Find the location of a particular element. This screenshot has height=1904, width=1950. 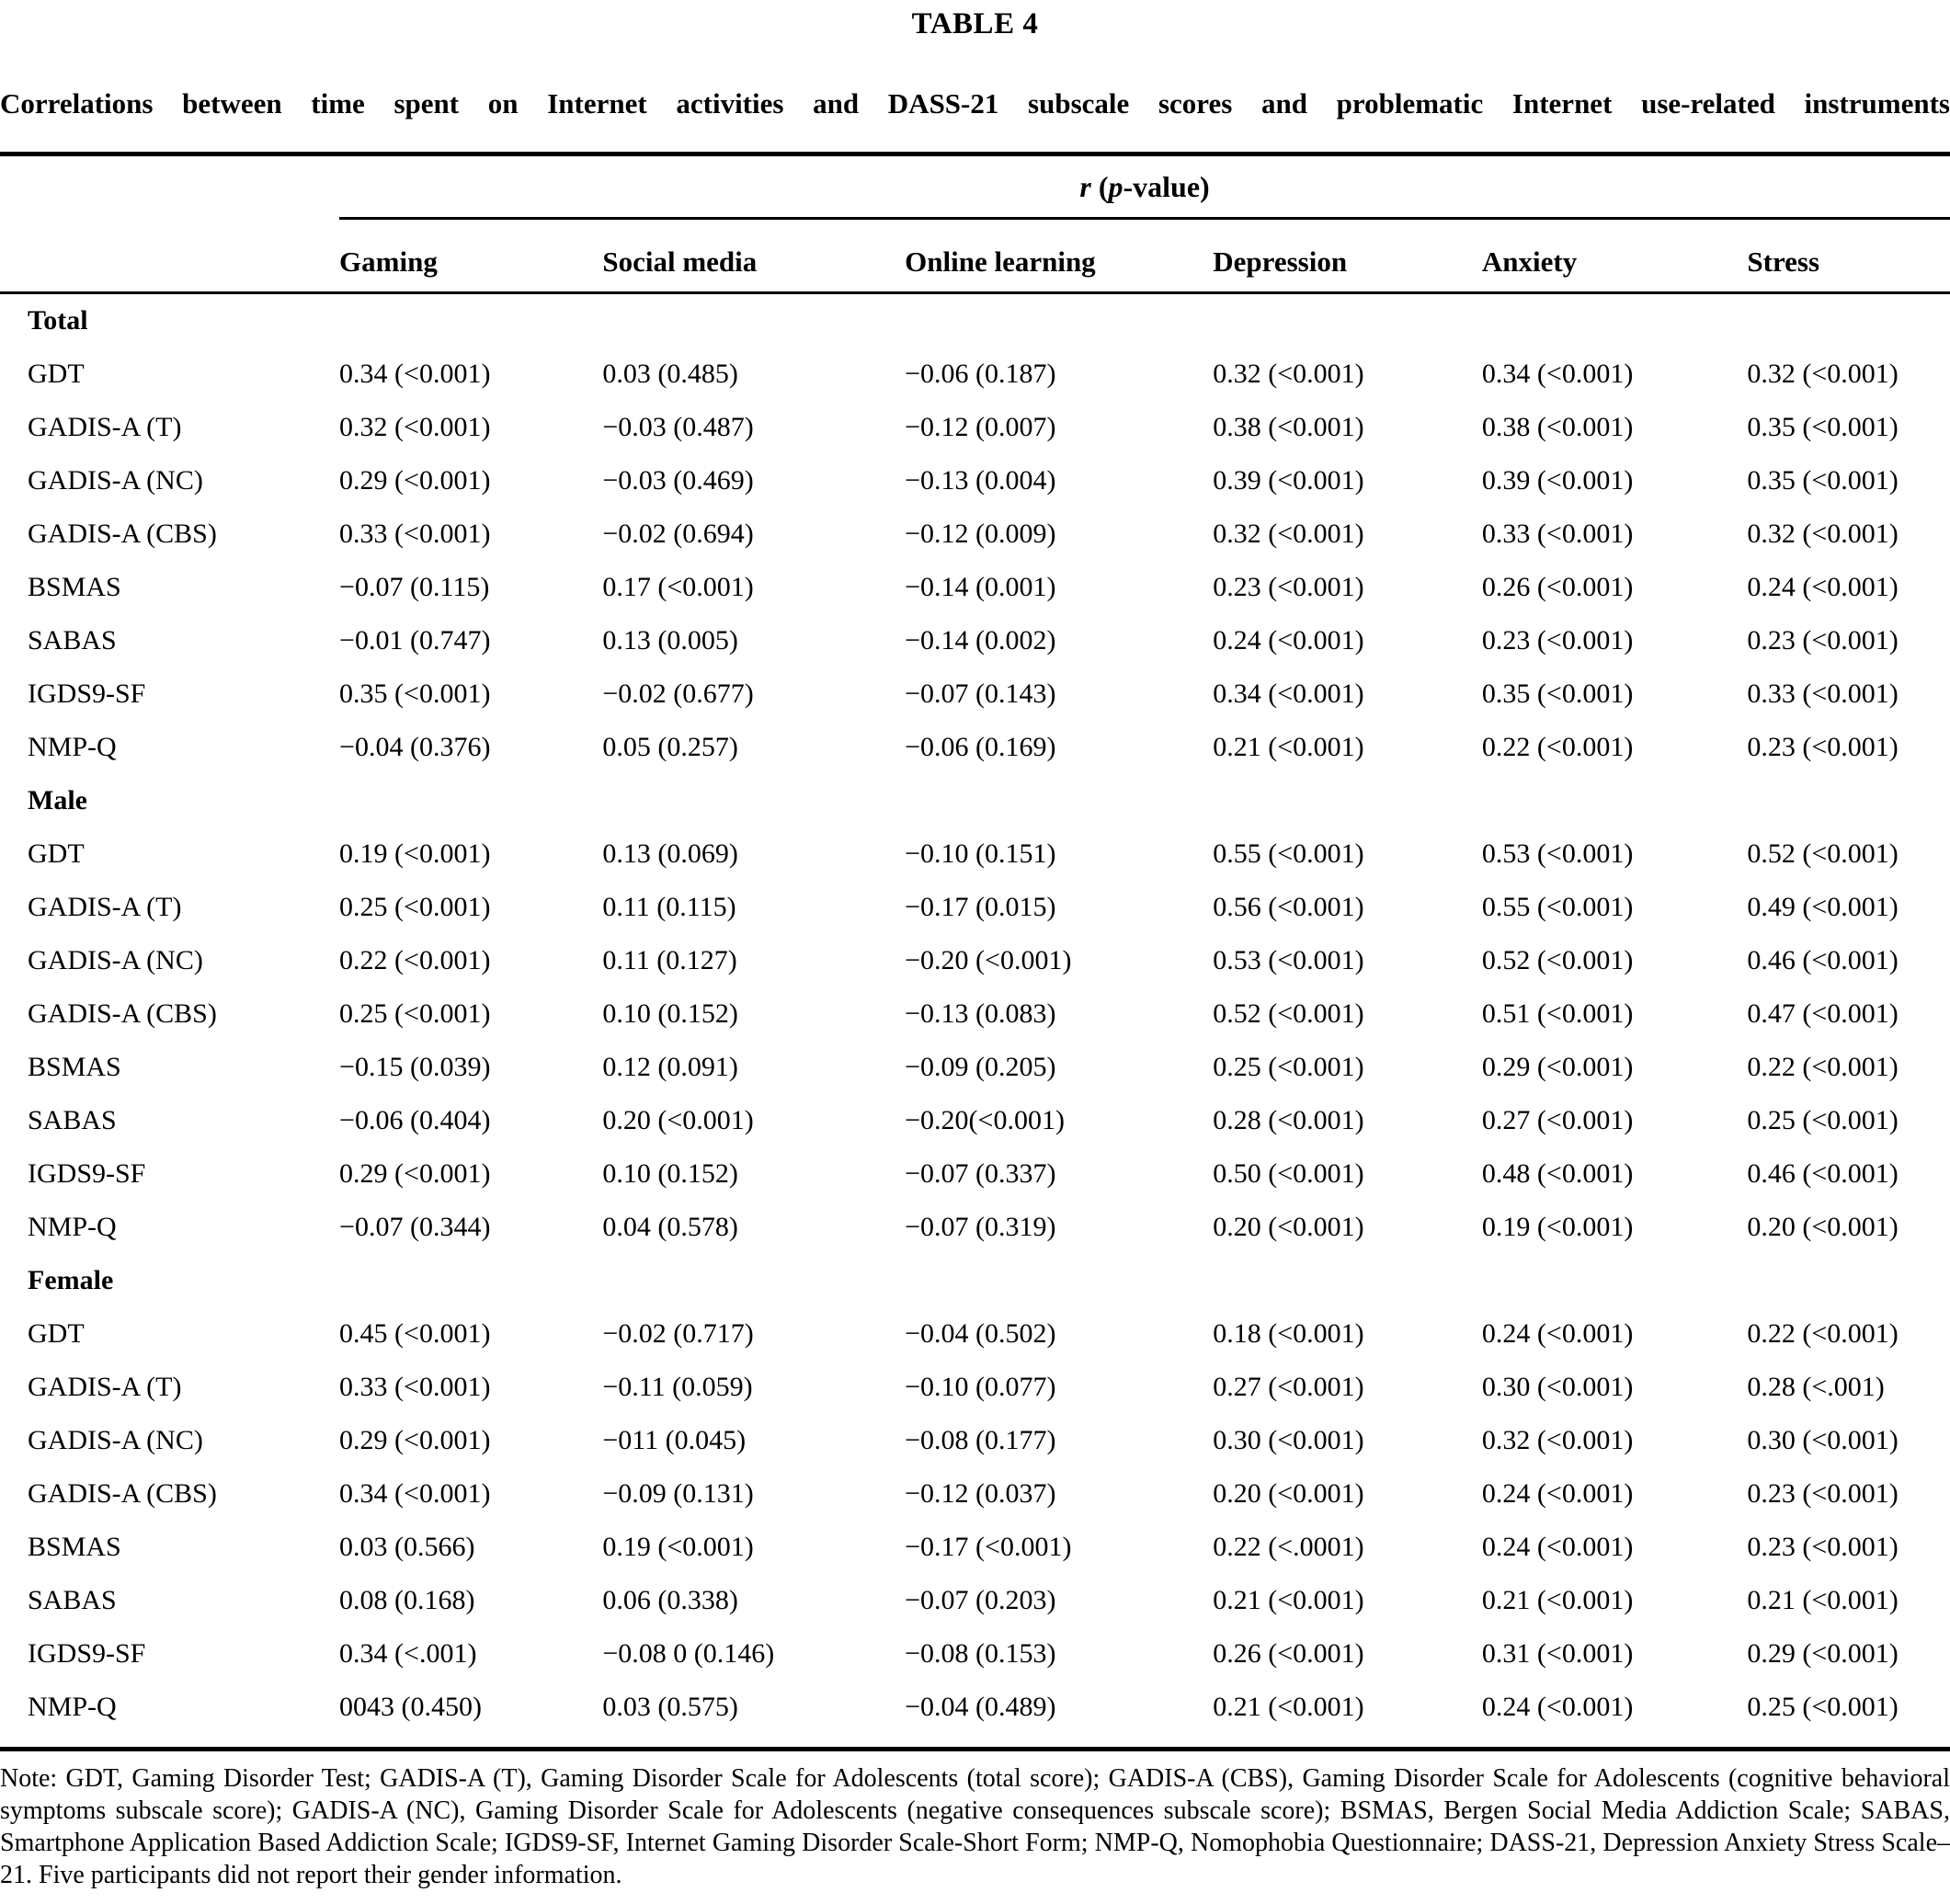

cell-value: 0.03 (0.485) is located at coordinates (670, 374).